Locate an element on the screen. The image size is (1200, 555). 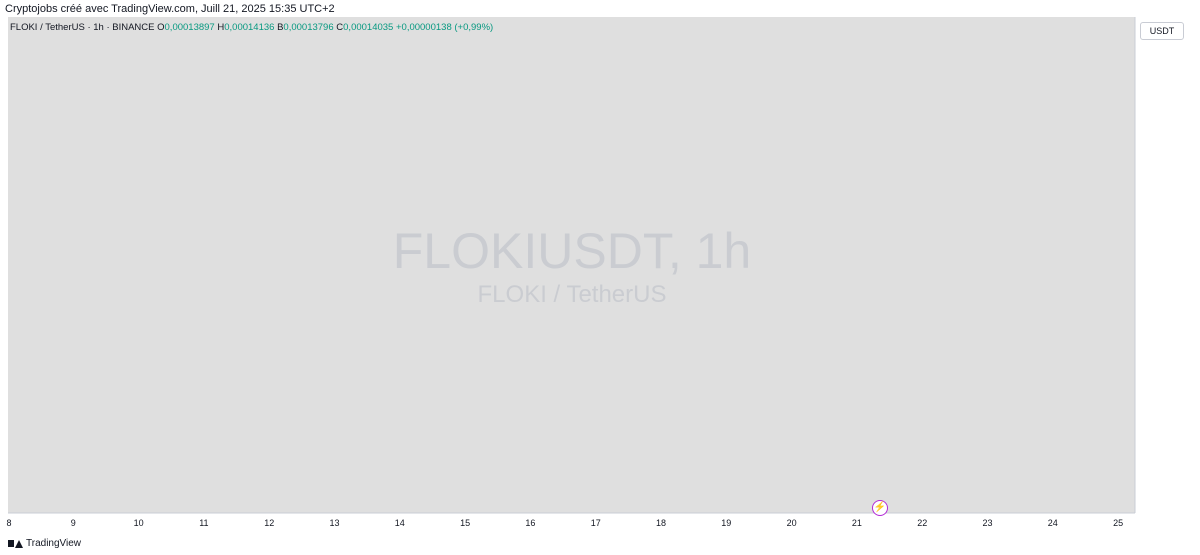
close-label: C is located at coordinates (340, 27).